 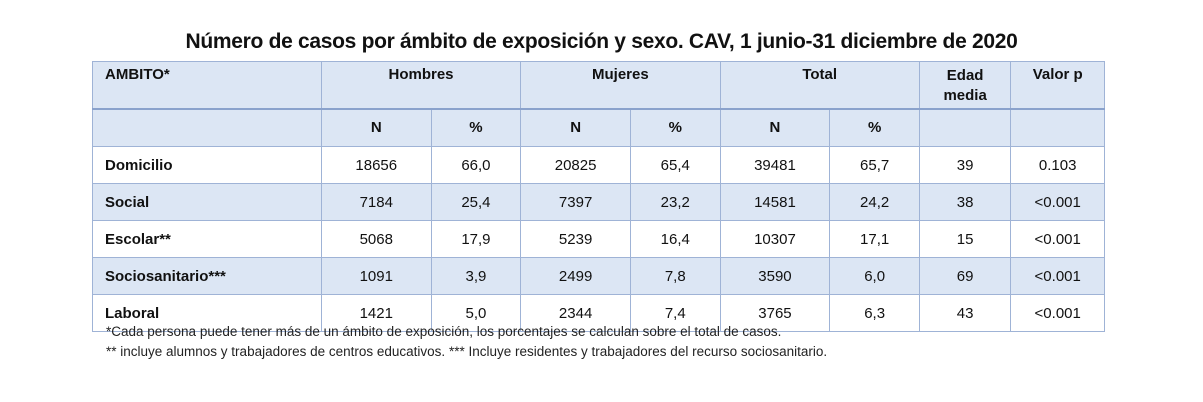 I want to click on cell-edad-media: 69, so click(x=965, y=276).